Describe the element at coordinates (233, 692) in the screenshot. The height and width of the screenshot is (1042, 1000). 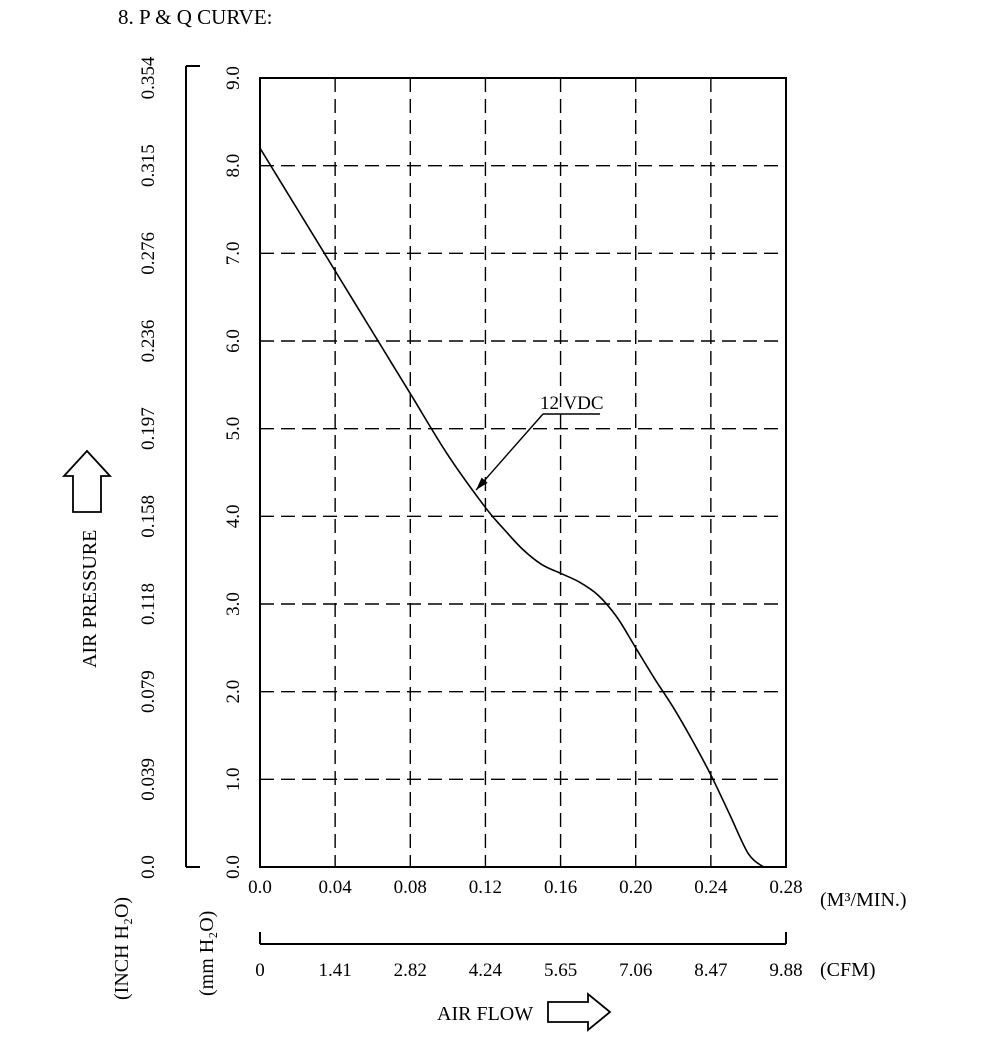
I see `y-tick-label: 2.0` at that location.